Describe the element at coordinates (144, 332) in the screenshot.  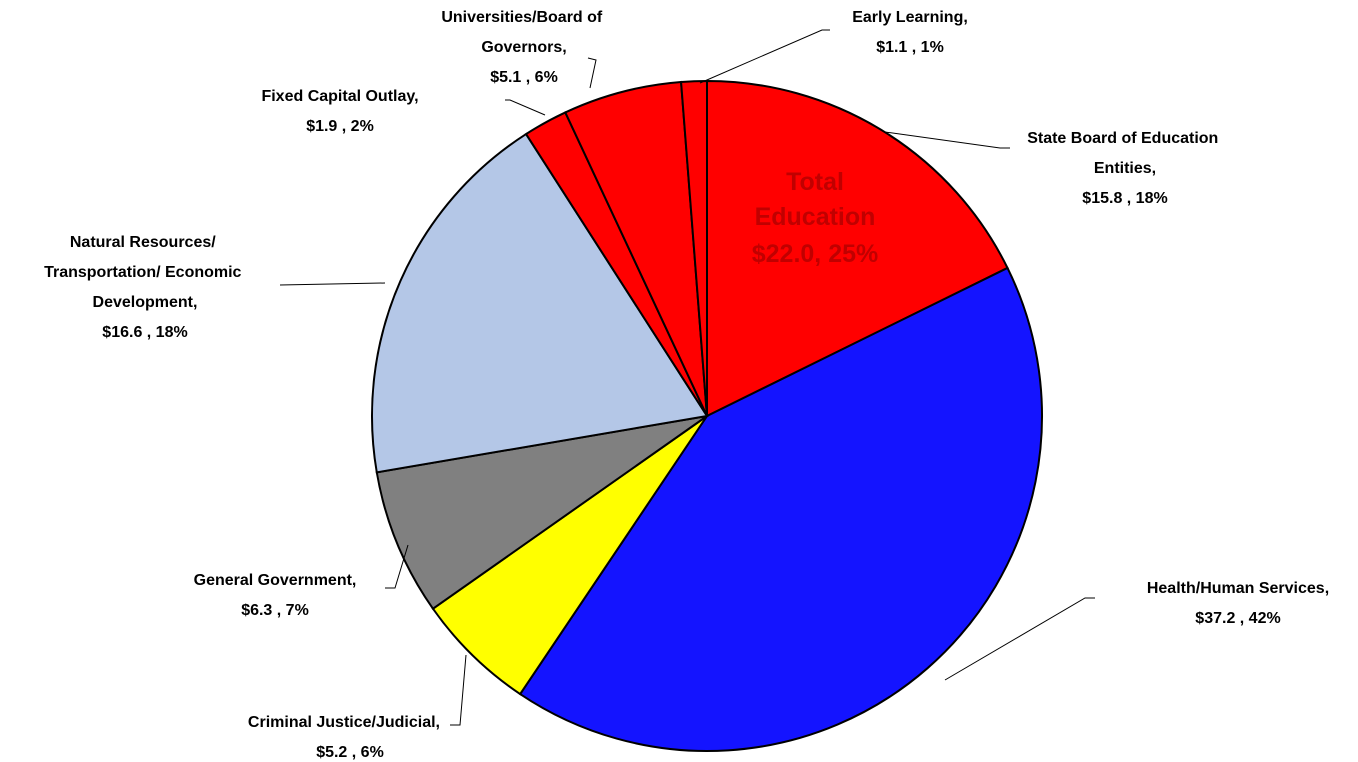
I see `value-label: $16.6 , 18%` at that location.